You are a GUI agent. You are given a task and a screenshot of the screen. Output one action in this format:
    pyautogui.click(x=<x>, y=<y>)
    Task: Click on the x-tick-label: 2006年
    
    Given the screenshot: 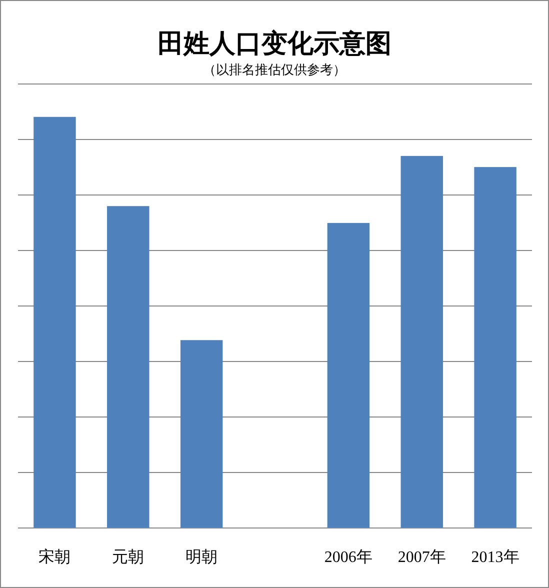 What is the action you would take?
    pyautogui.click(x=348, y=557)
    